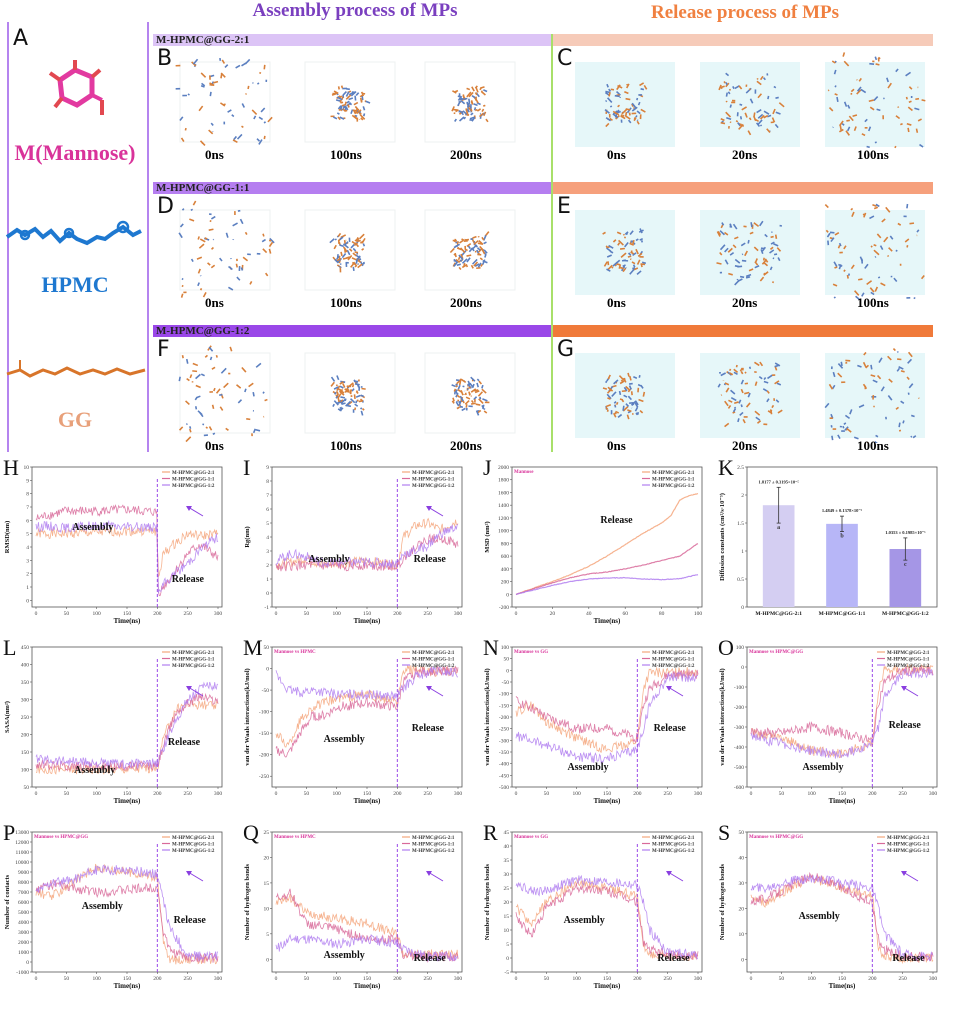 The width and height of the screenshot is (955, 1010). What do you see at coordinates (27, 535) in the screenshot?
I see `y-tick-label: 5` at bounding box center [27, 535].